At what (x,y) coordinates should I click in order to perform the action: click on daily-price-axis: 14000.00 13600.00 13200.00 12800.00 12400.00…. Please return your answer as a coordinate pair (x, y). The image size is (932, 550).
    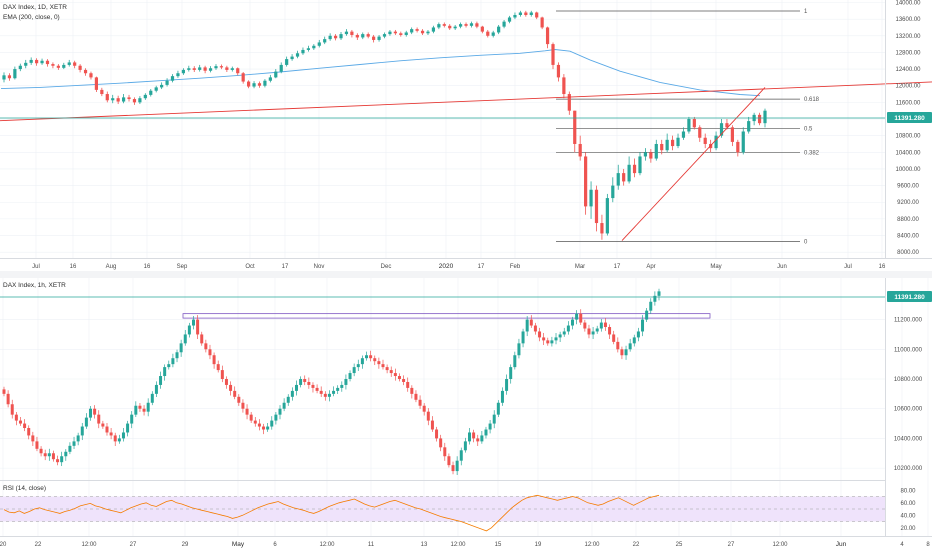
    Looking at the image, I should click on (908, 128).